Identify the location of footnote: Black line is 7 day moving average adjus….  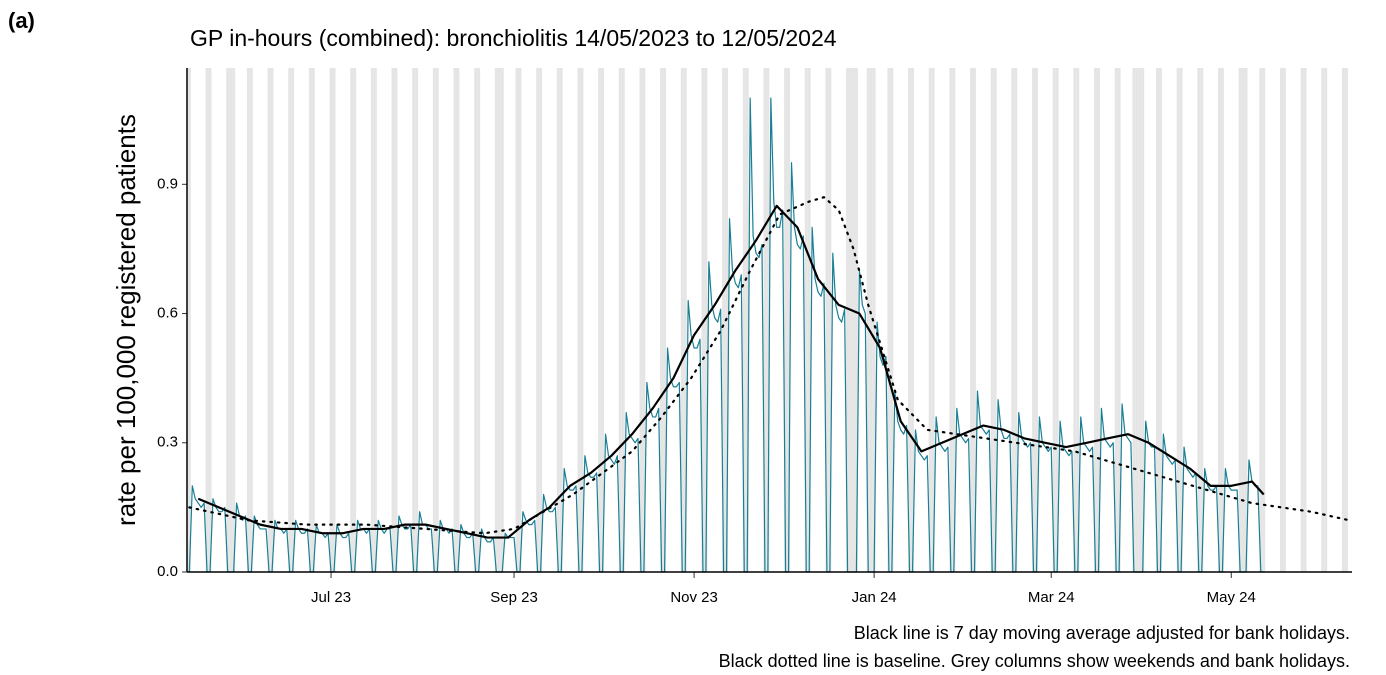
(1102, 633).